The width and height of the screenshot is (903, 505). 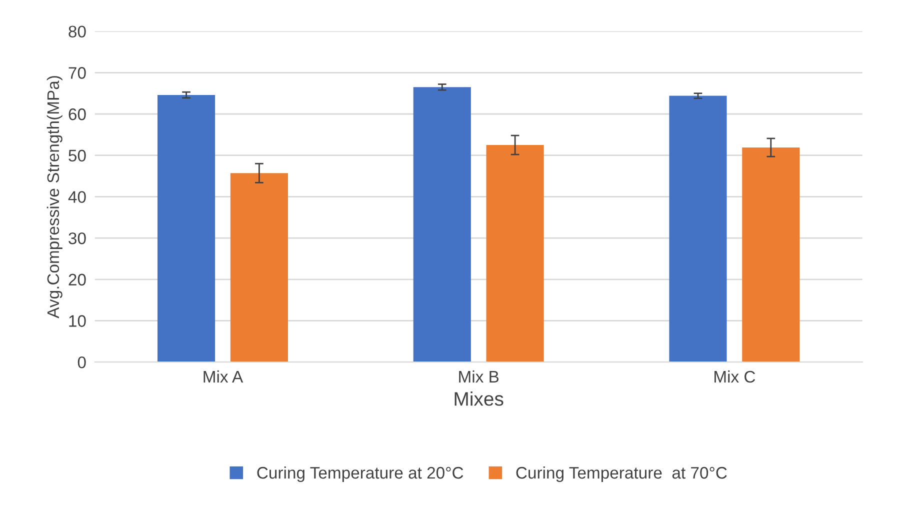 I want to click on y-tick-label: 70, so click(x=77, y=73).